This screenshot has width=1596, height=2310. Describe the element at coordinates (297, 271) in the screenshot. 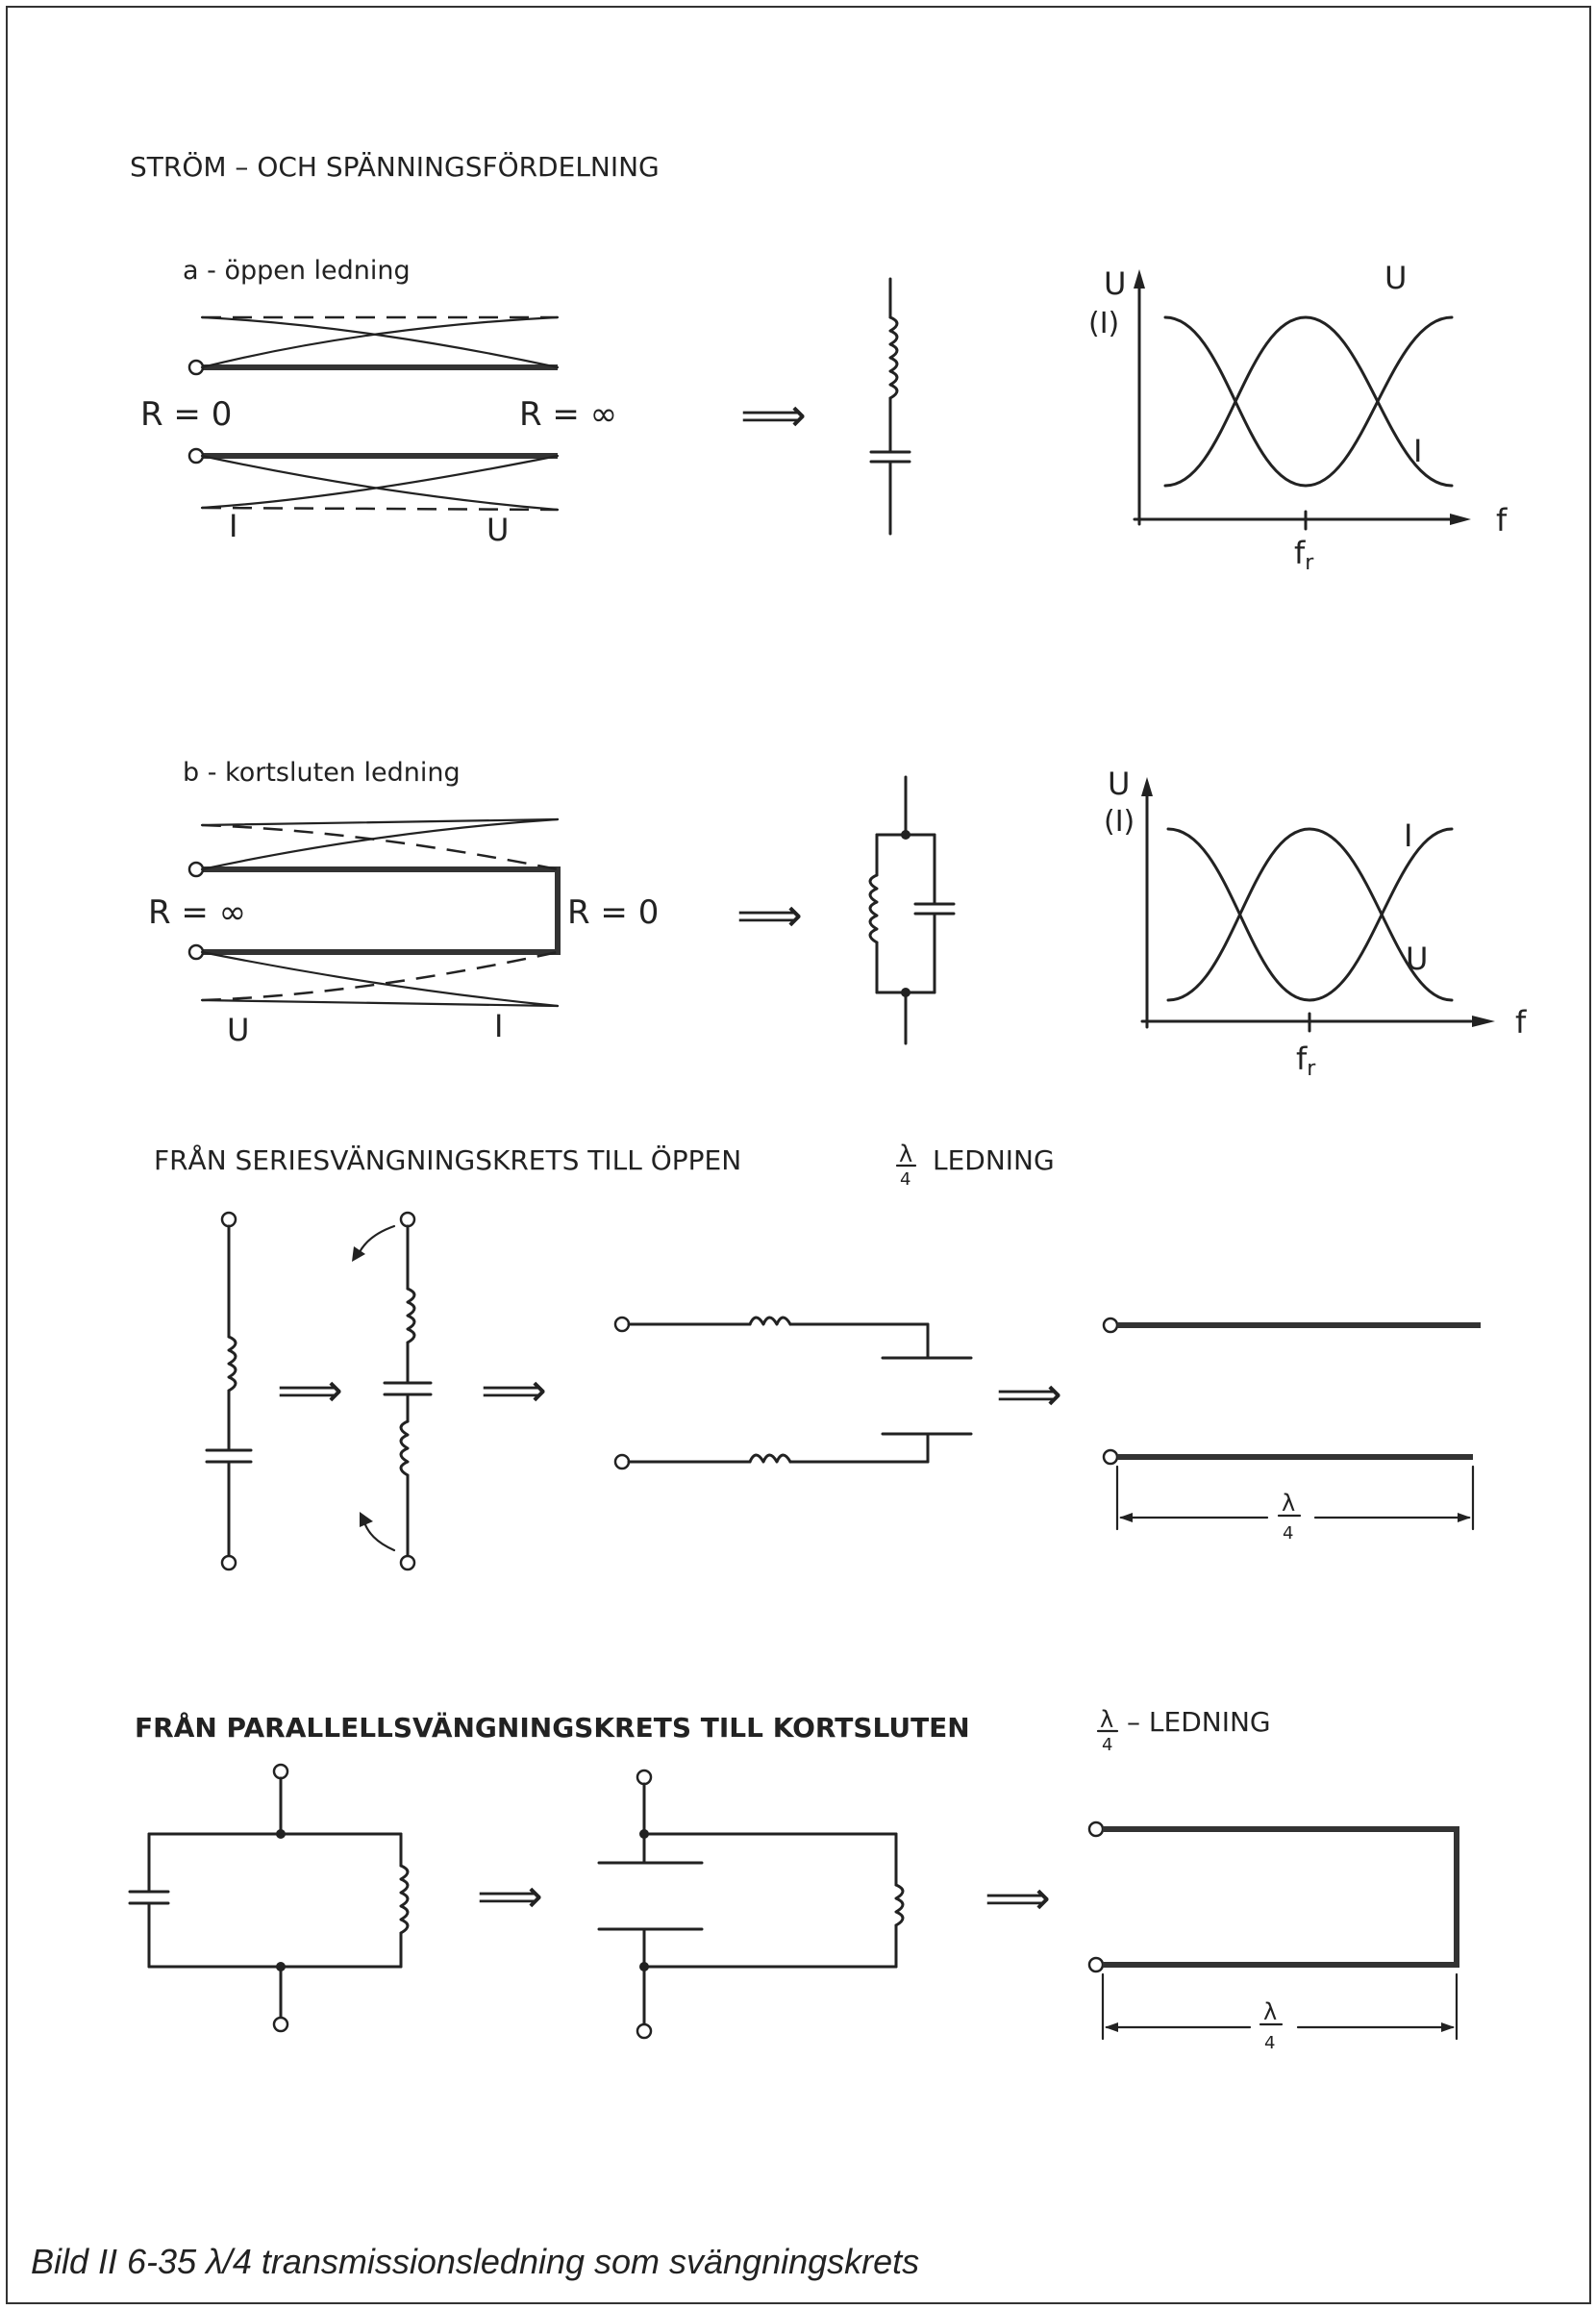

I see `part-a-label: a - öppen ledning` at that location.